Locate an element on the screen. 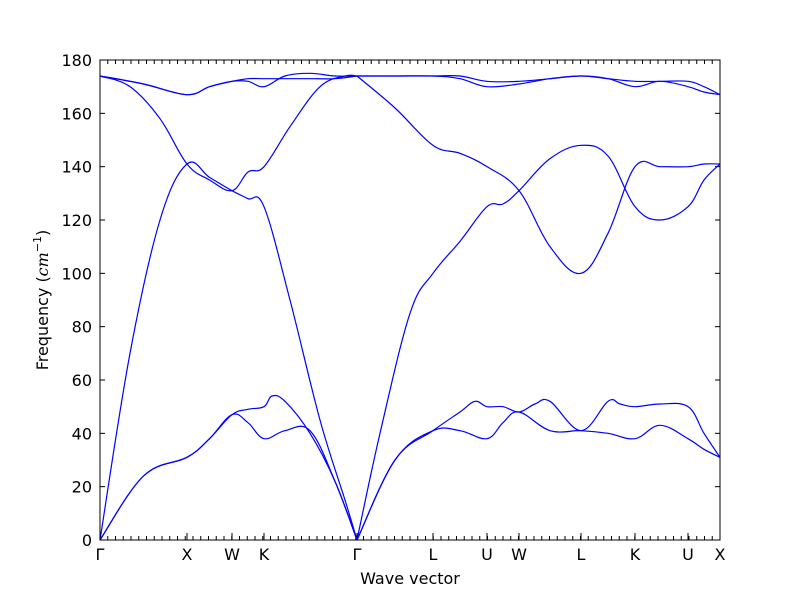 Image resolution: width=800 pixels, height=600 pixels. y-tick-label: 100 is located at coordinates (76, 273).